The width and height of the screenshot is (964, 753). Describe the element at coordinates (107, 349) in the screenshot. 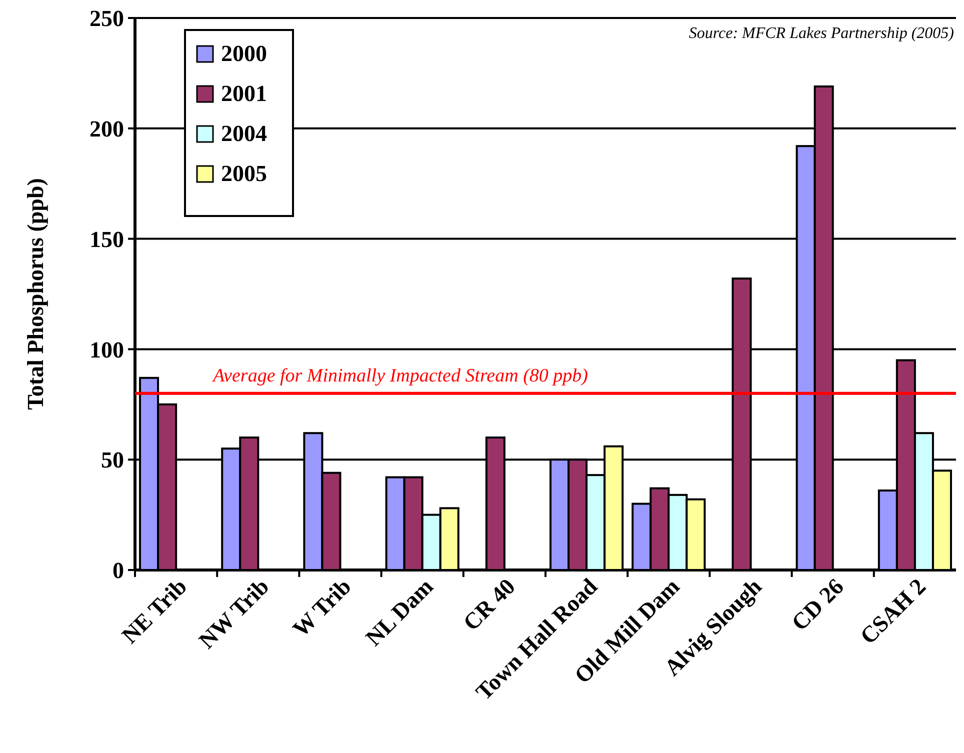

I see `y-tick-label: 100` at that location.